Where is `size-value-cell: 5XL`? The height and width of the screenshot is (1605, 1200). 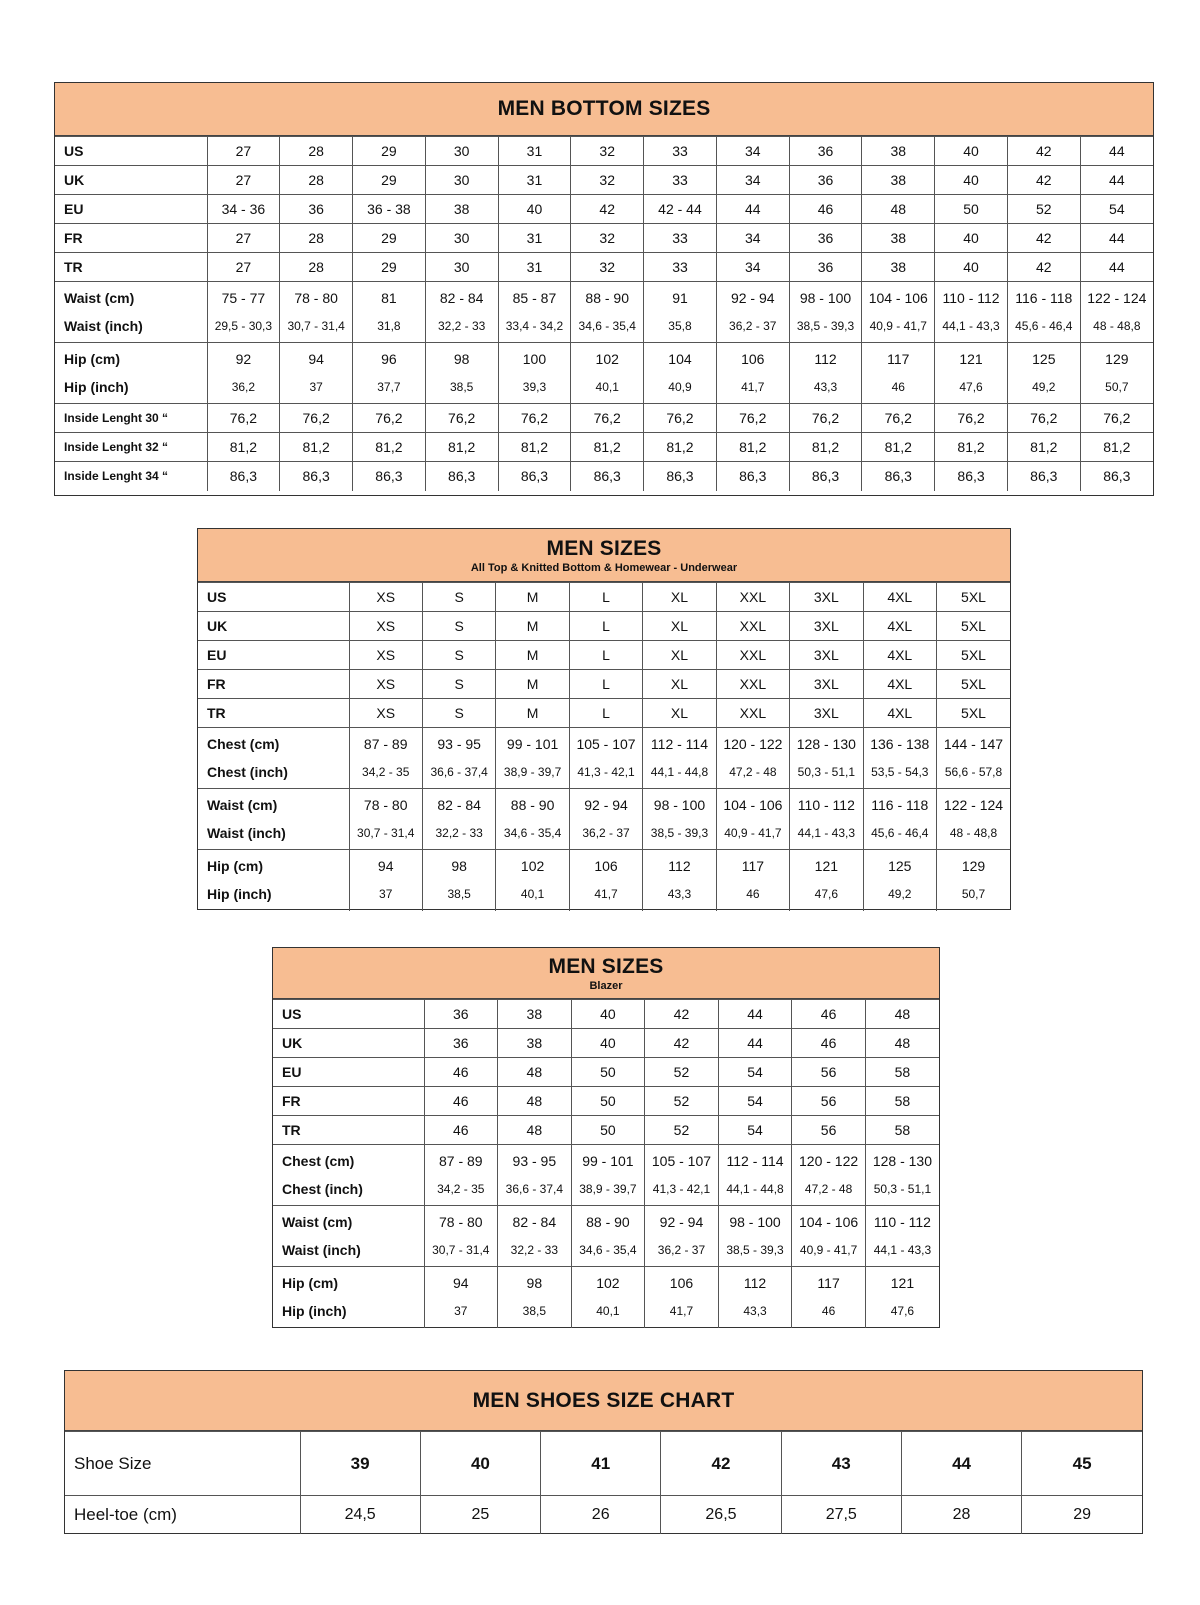 size-value-cell: 5XL is located at coordinates (973, 655).